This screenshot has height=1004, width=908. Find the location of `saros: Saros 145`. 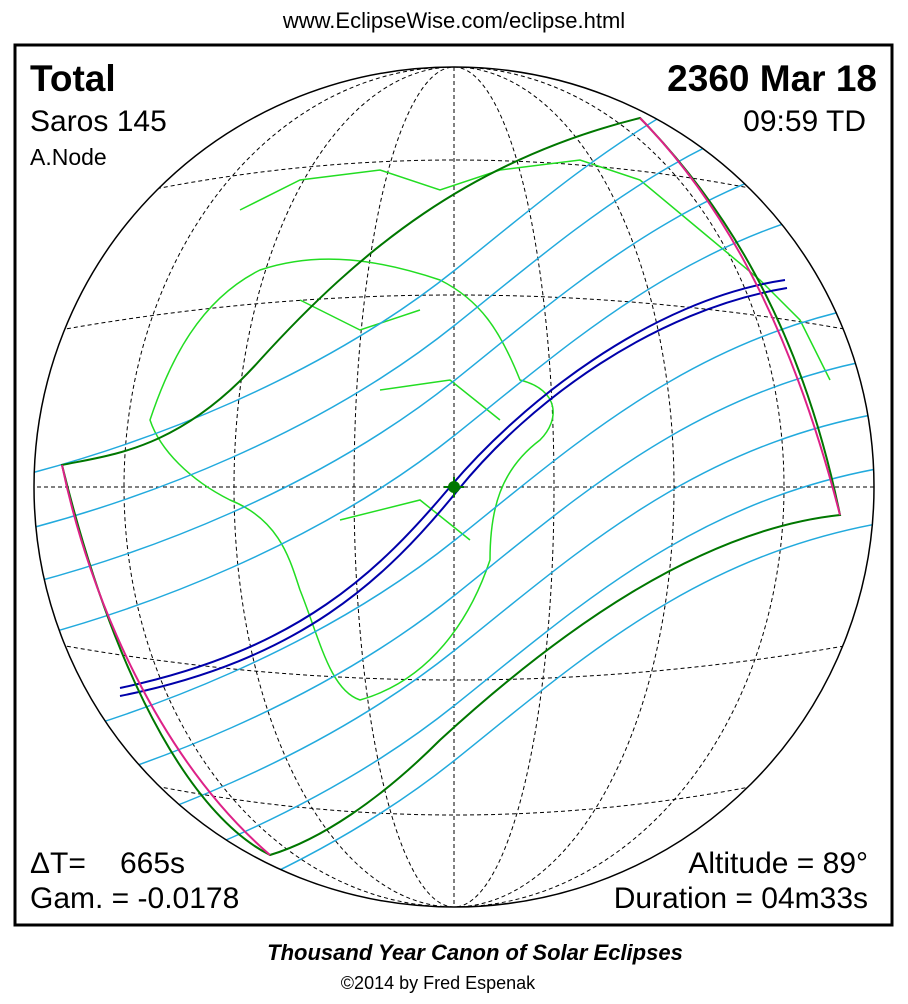

saros: Saros 145 is located at coordinates (98, 121).